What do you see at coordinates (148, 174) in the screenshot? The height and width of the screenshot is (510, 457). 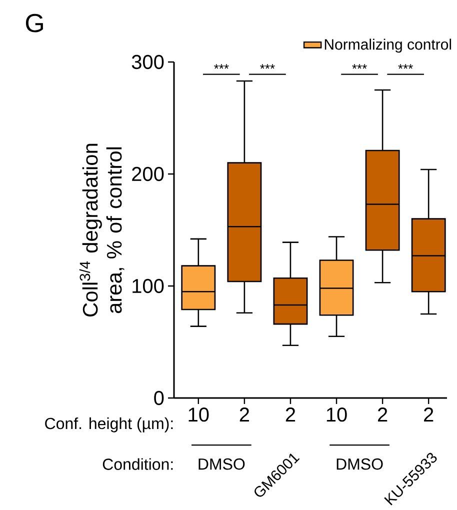 I see `y-tick-label: 200` at bounding box center [148, 174].